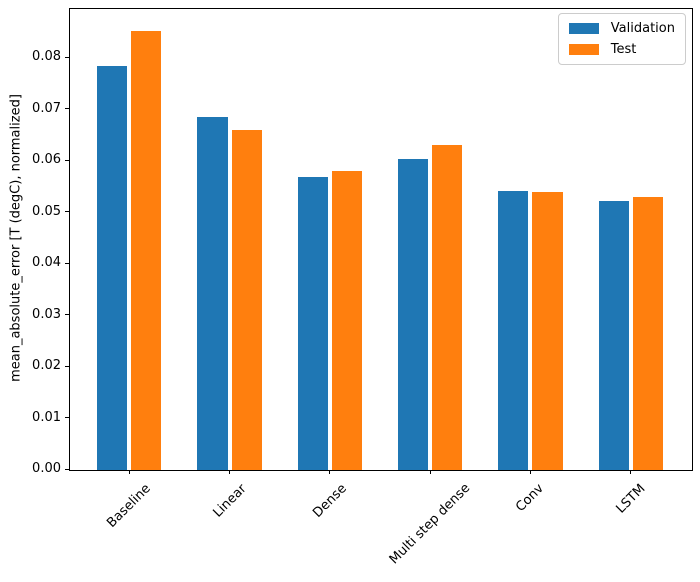  I want to click on y-tick-label: 0.01, so click(46, 417).